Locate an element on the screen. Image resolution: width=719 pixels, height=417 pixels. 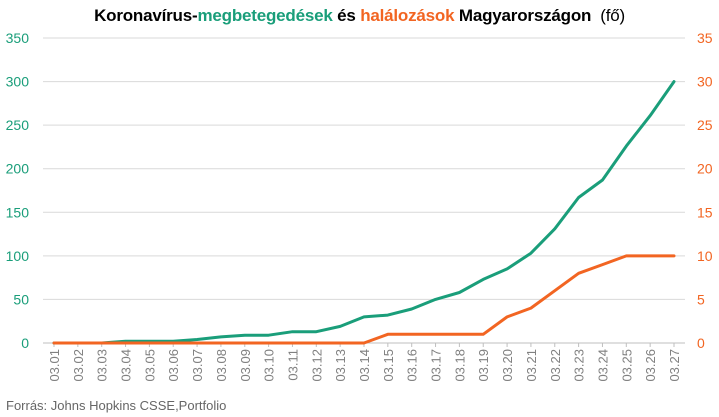
x-tick-label: 03.08 is located at coordinates (221, 365).